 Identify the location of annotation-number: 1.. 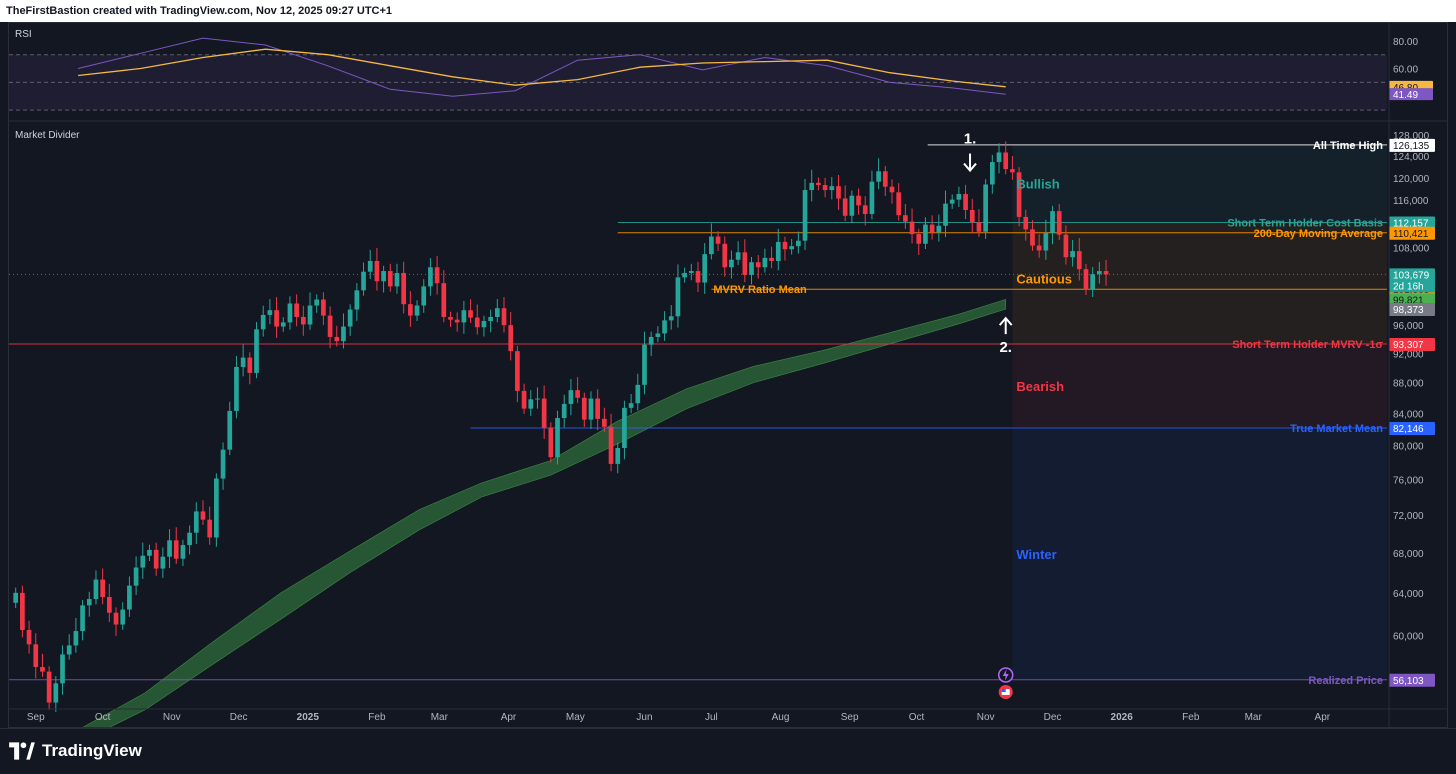
(970, 139).